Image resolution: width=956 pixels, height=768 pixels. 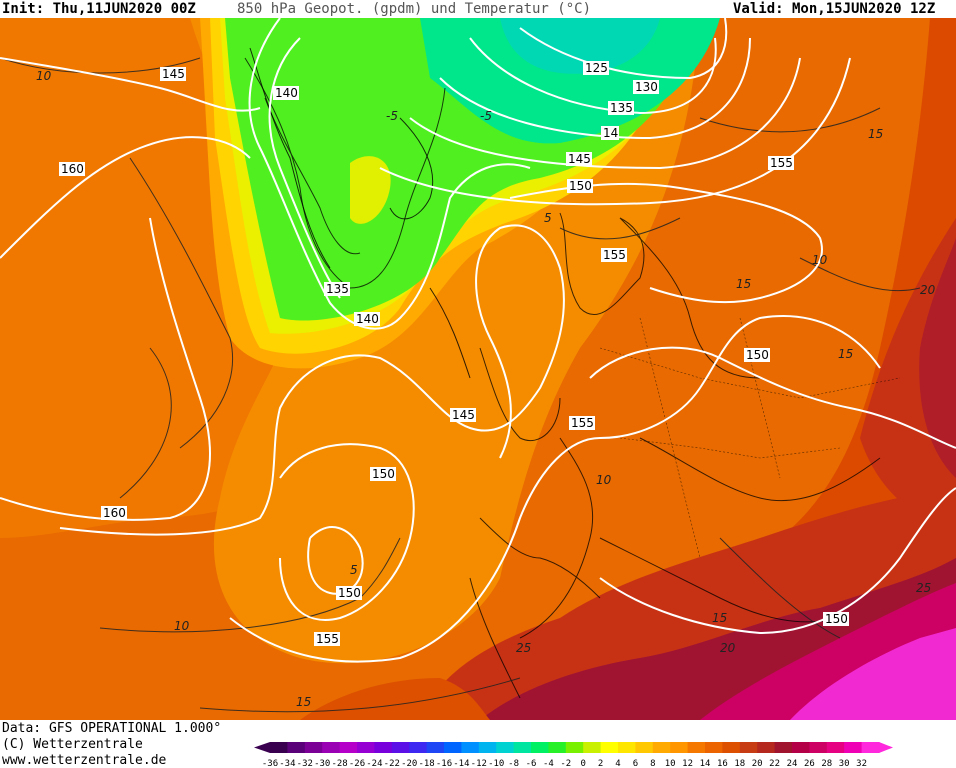 I want to click on svg-text: 130, so click(x=646, y=87).